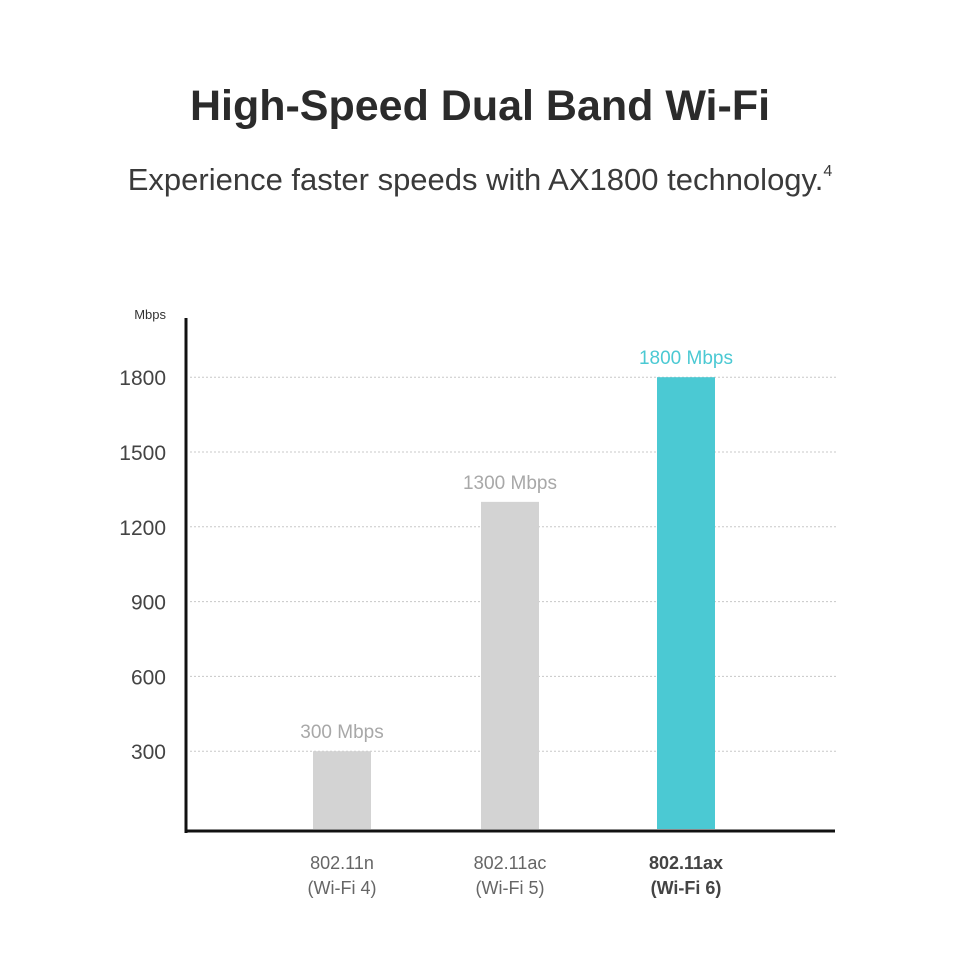 The image size is (960, 960). I want to click on y-tick-label: 300, so click(148, 752).